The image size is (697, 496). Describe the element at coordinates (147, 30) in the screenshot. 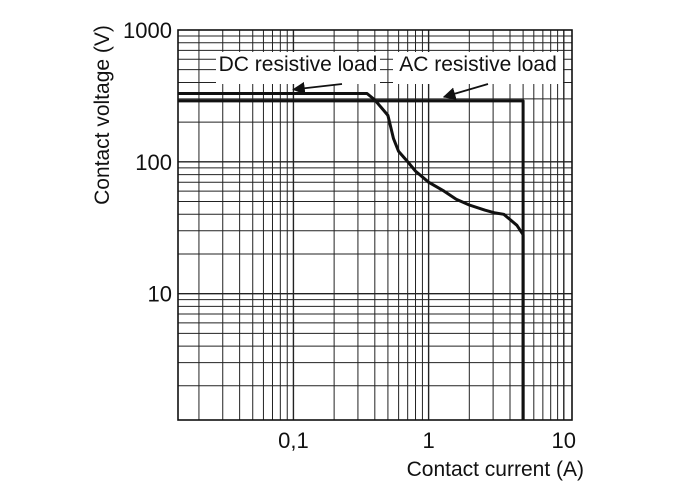

I see `y-tick-label: 1000` at that location.